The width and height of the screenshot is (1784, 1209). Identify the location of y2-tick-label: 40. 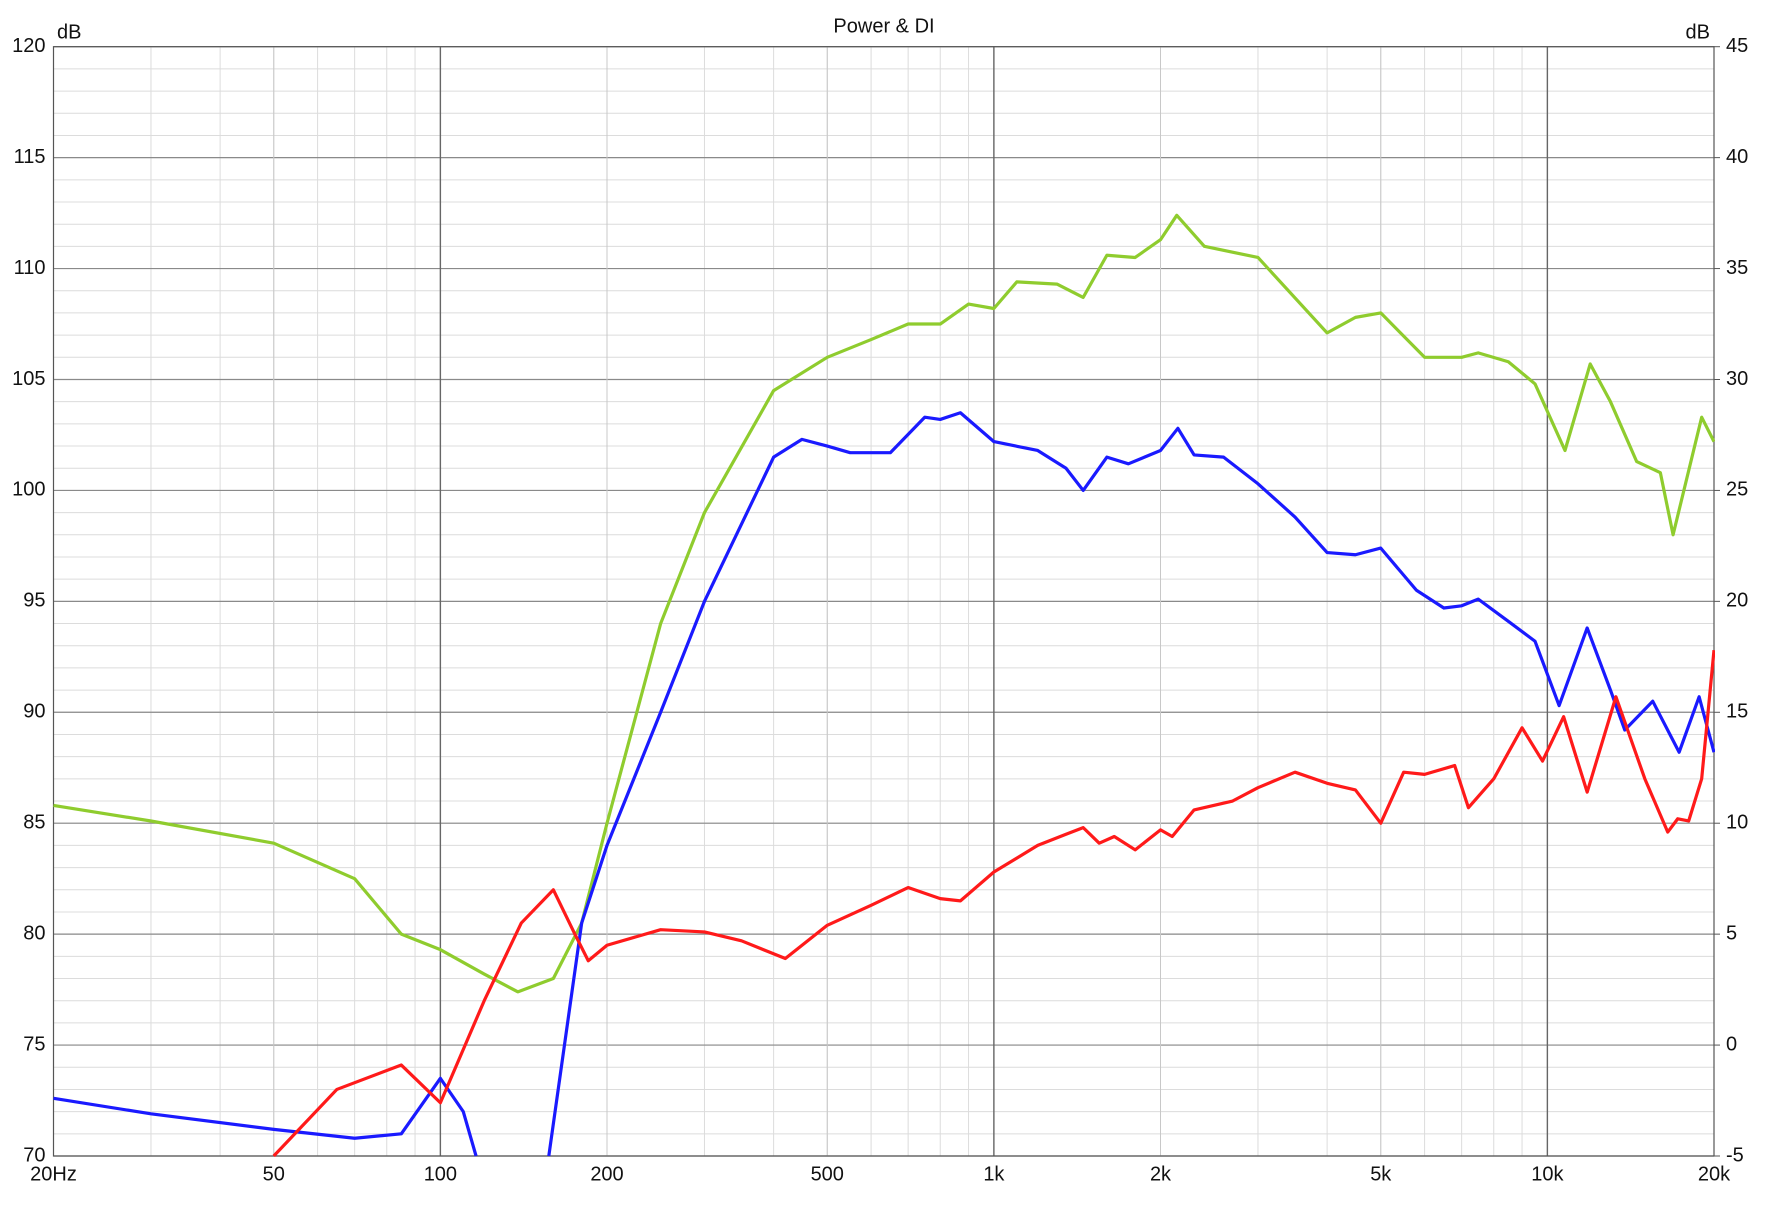
(1737, 157).